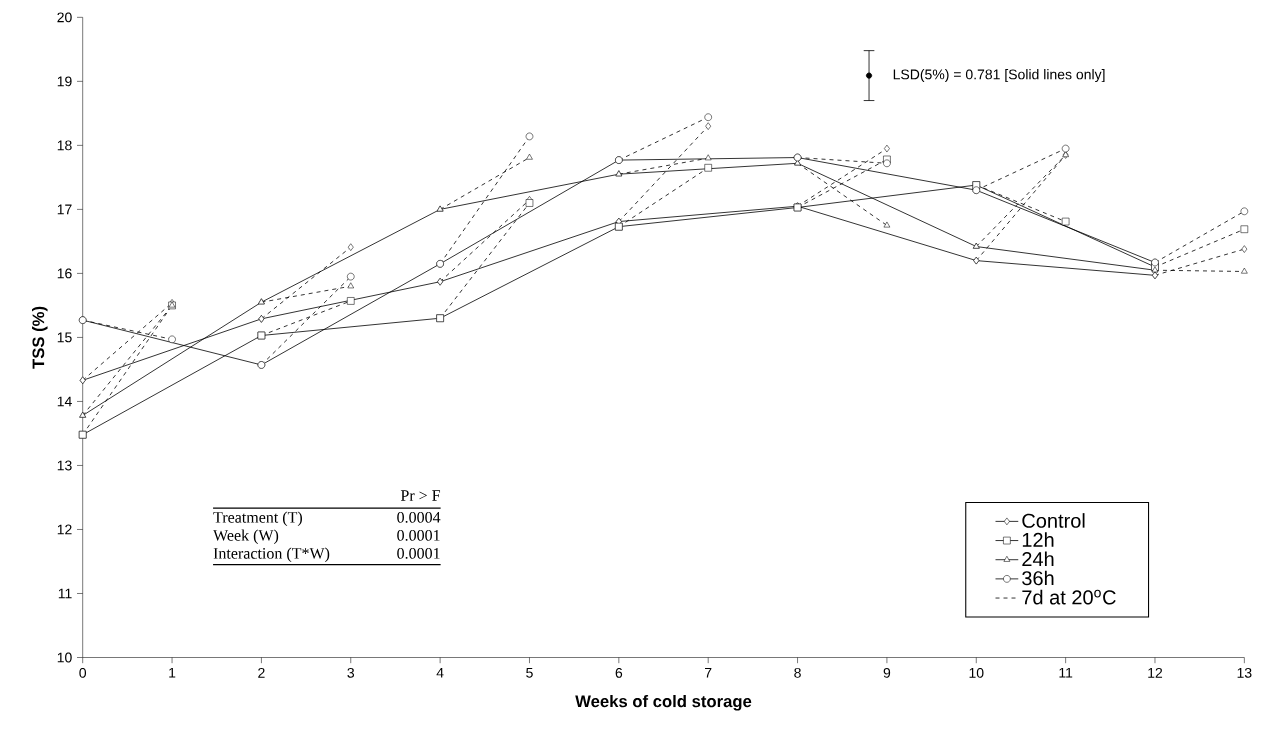 The image size is (1263, 734). Describe the element at coordinates (271, 555) in the screenshot. I see `annotation: Interaction (T*W)` at that location.